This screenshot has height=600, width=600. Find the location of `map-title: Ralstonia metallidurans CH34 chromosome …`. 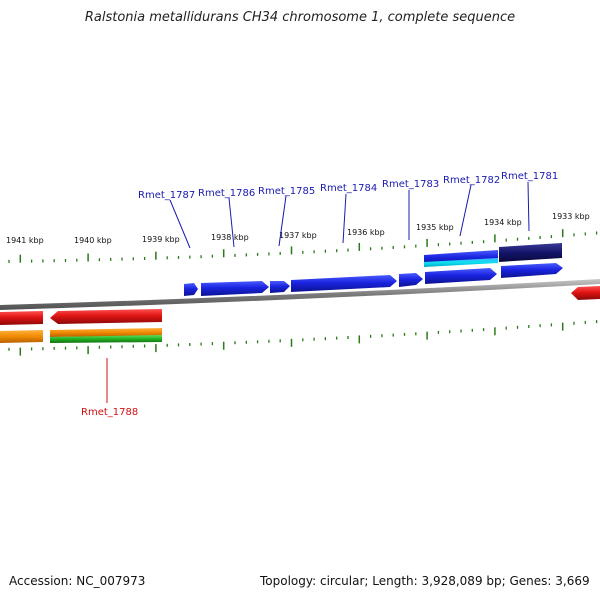

map-title: Ralstonia metallidurans CH34 chromosome … is located at coordinates (300, 17).